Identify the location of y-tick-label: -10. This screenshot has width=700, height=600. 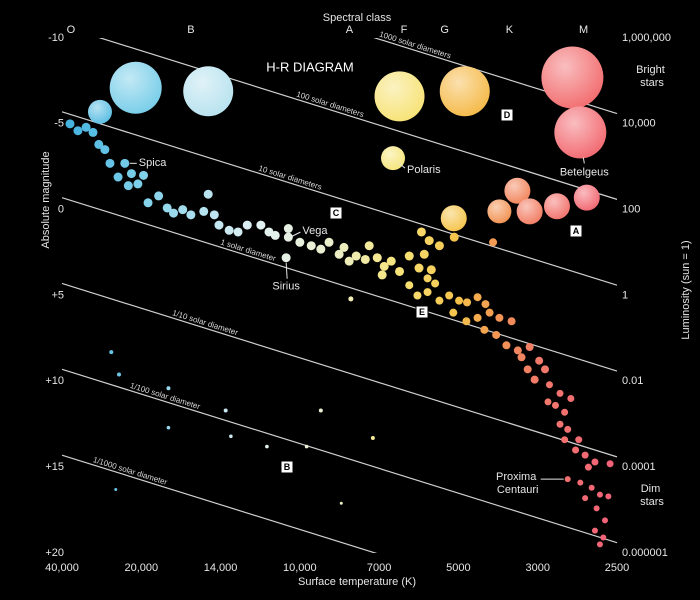
(56, 38).